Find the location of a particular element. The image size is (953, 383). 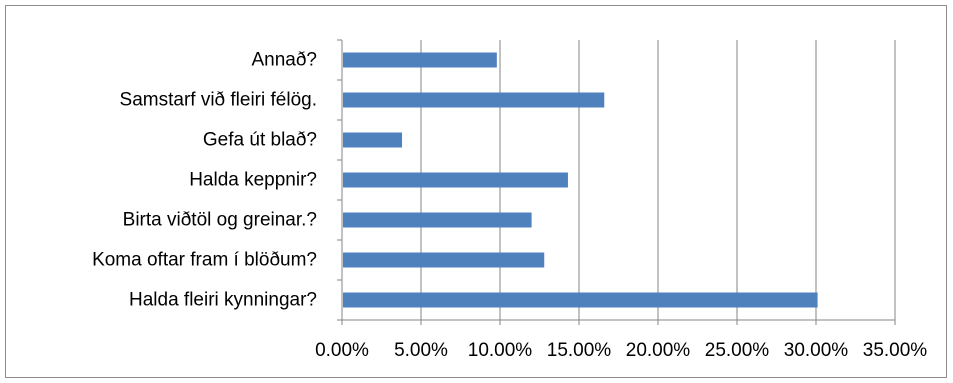

x-tick-label: 0.00% is located at coordinates (342, 350).